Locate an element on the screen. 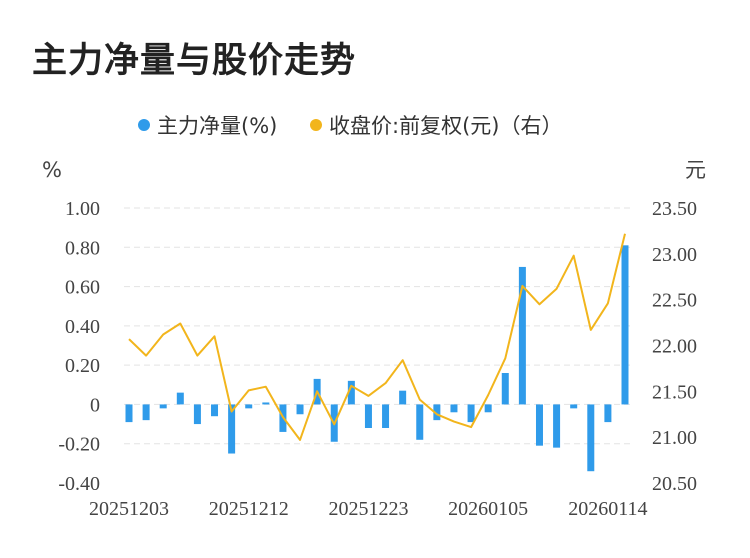 This screenshot has height=558, width=750. x-axis-ticks: 20251203 20251212 20251223 20260105 20260114 is located at coordinates (368, 509).